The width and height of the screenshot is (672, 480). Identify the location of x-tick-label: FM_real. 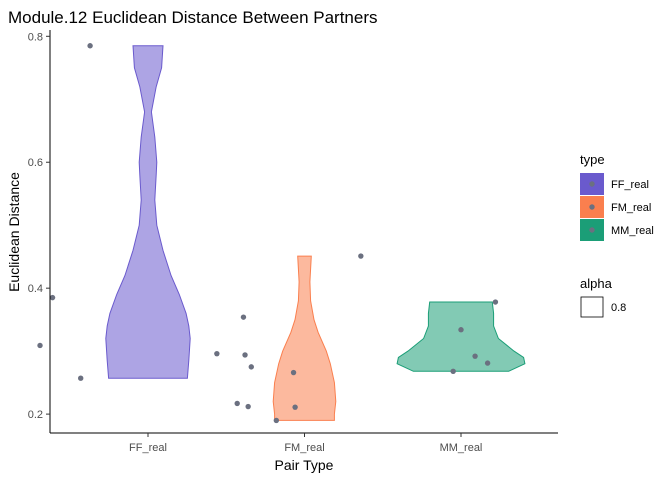
(304, 448).